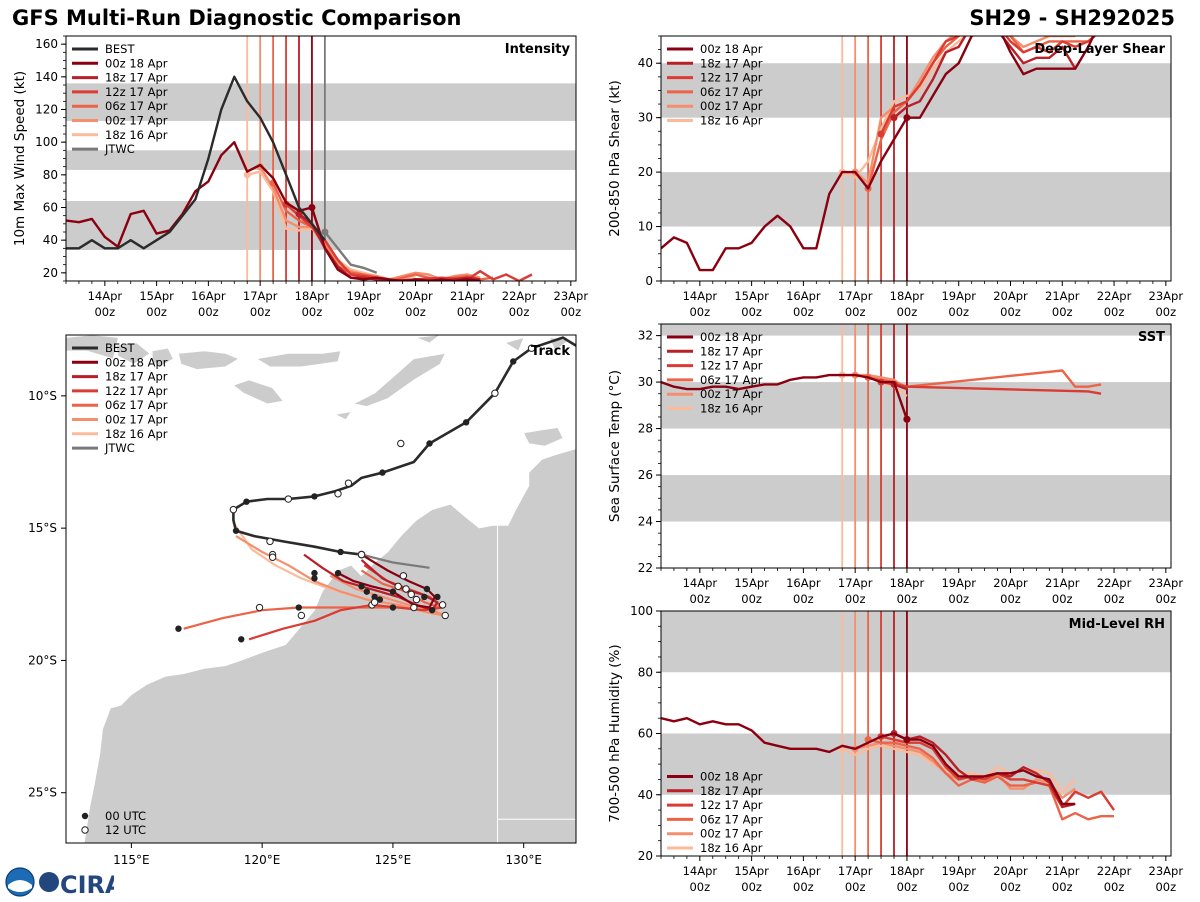 Image resolution: width=1200 pixels, height=902 pixels. I want to click on shear-legend-label-06z-17-apr: 06z 17 Apr, so click(731, 92).